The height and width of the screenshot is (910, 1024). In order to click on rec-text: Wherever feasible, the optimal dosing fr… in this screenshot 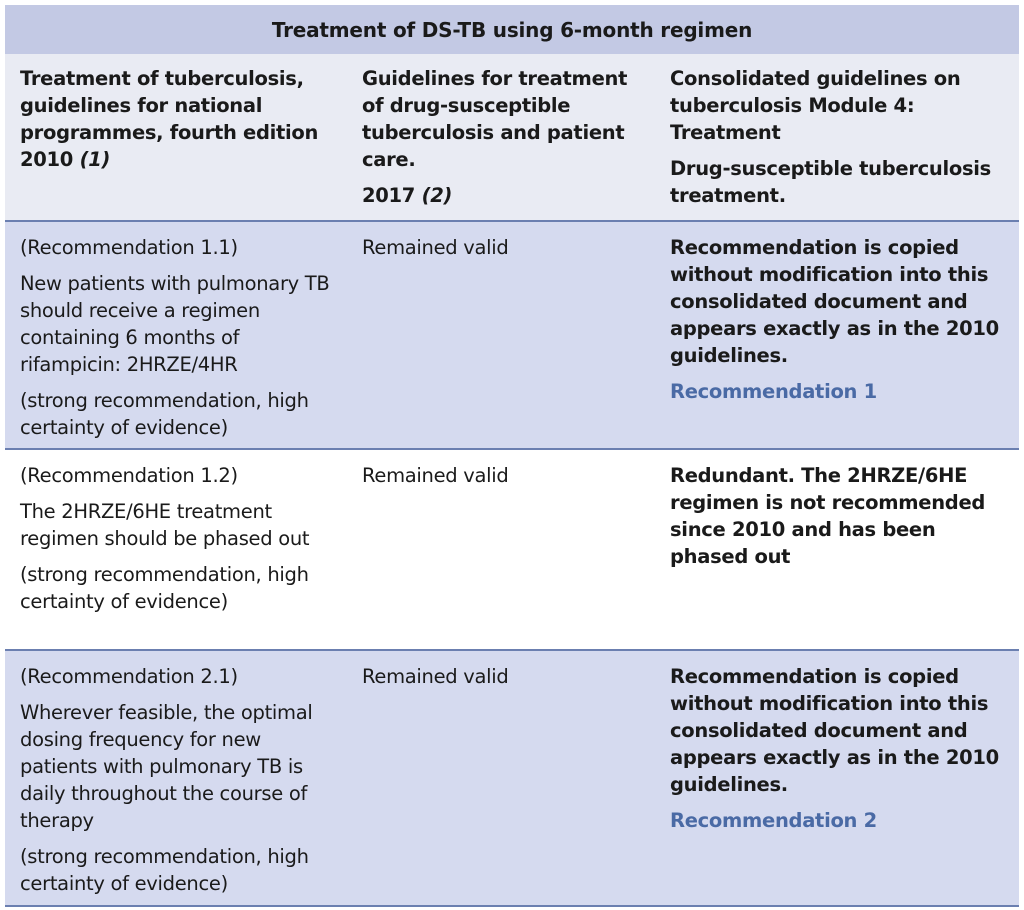, I will do `click(166, 766)`.